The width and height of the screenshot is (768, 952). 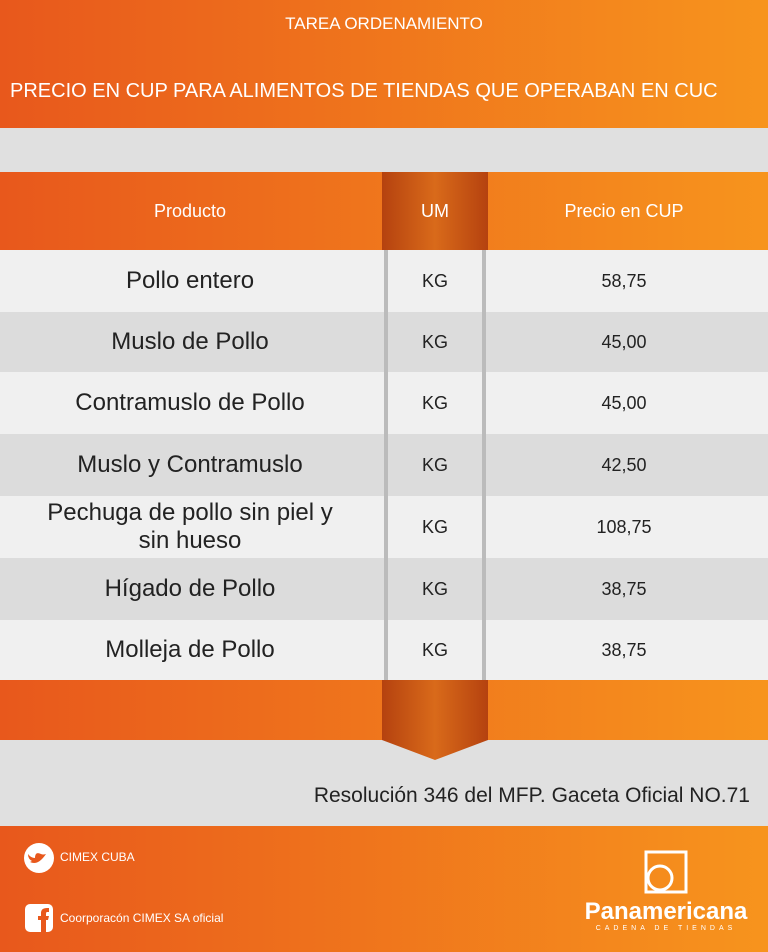 What do you see at coordinates (142, 918) in the screenshot?
I see `social-facebook: Coorporacón CIMEX SA oficial` at bounding box center [142, 918].